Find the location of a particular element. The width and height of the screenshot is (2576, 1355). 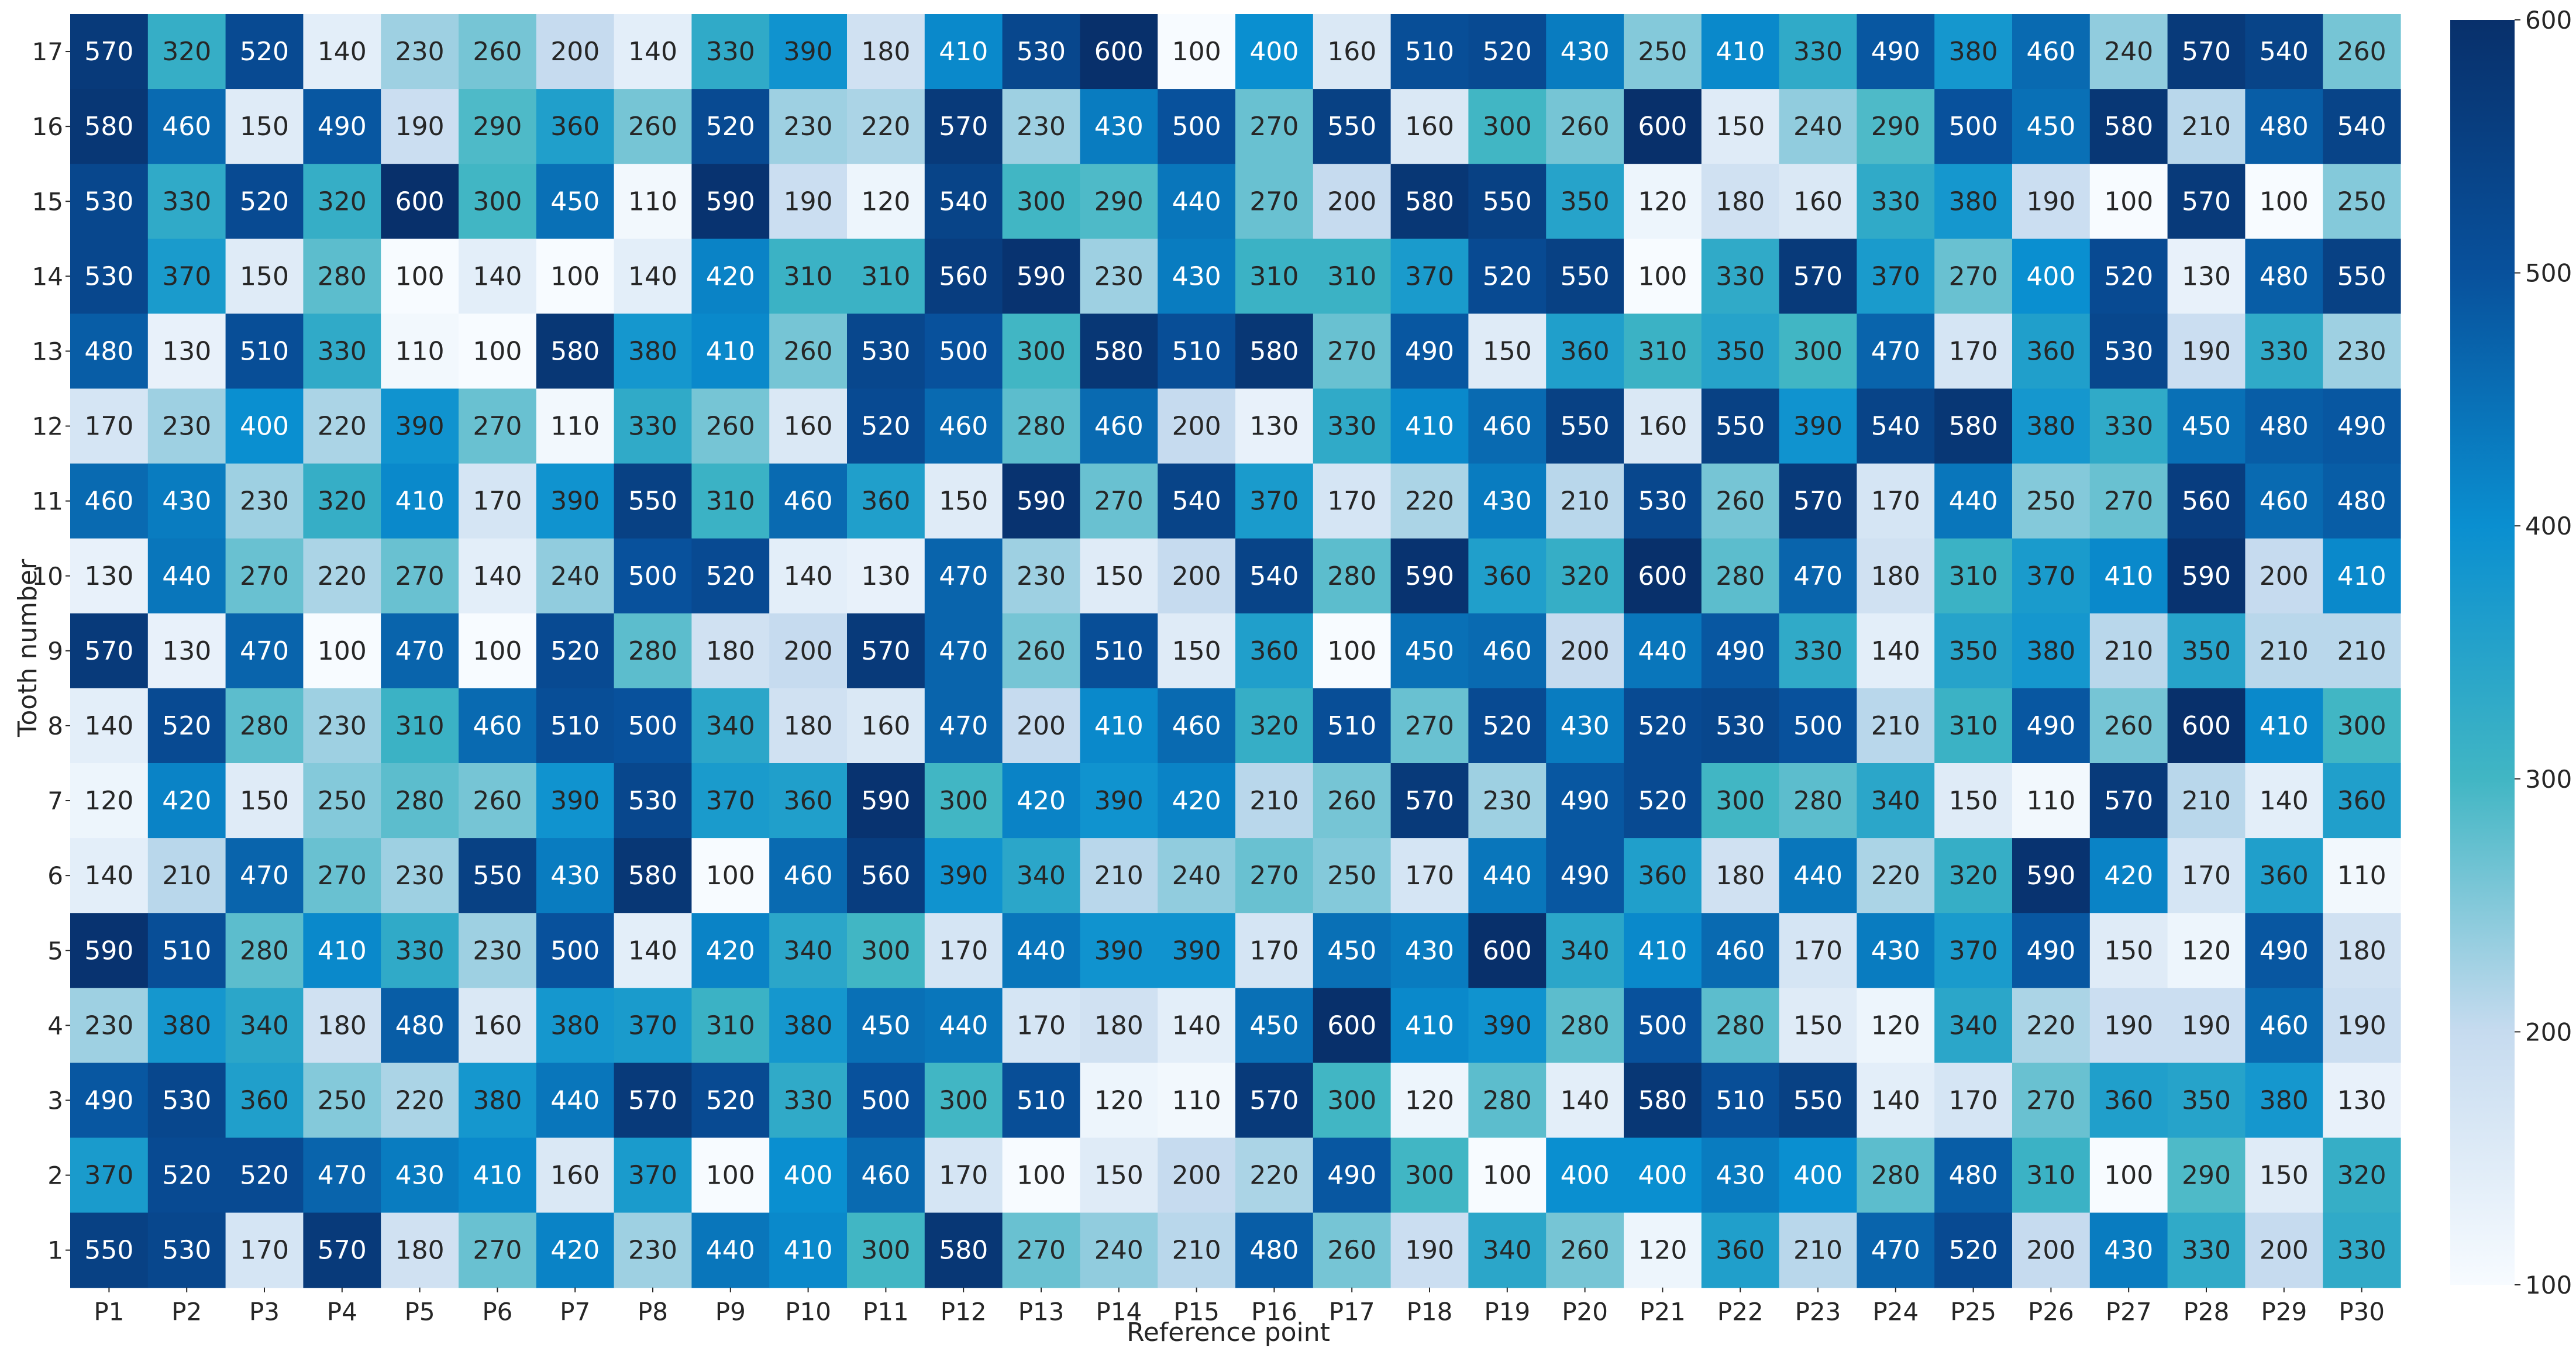

heatmap-cell-label: 310 is located at coordinates (808, 276).